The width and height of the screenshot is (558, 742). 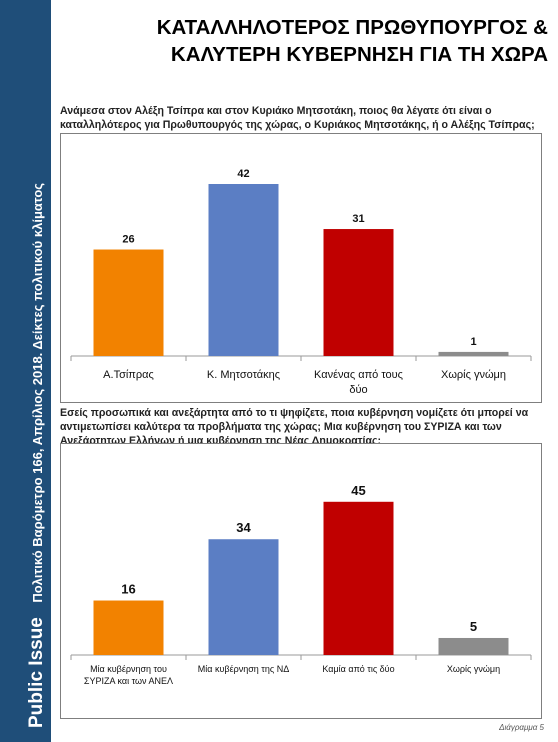 What do you see at coordinates (358, 375) in the screenshot?
I see `chart-1-category-label: Κανένας από τους` at bounding box center [358, 375].